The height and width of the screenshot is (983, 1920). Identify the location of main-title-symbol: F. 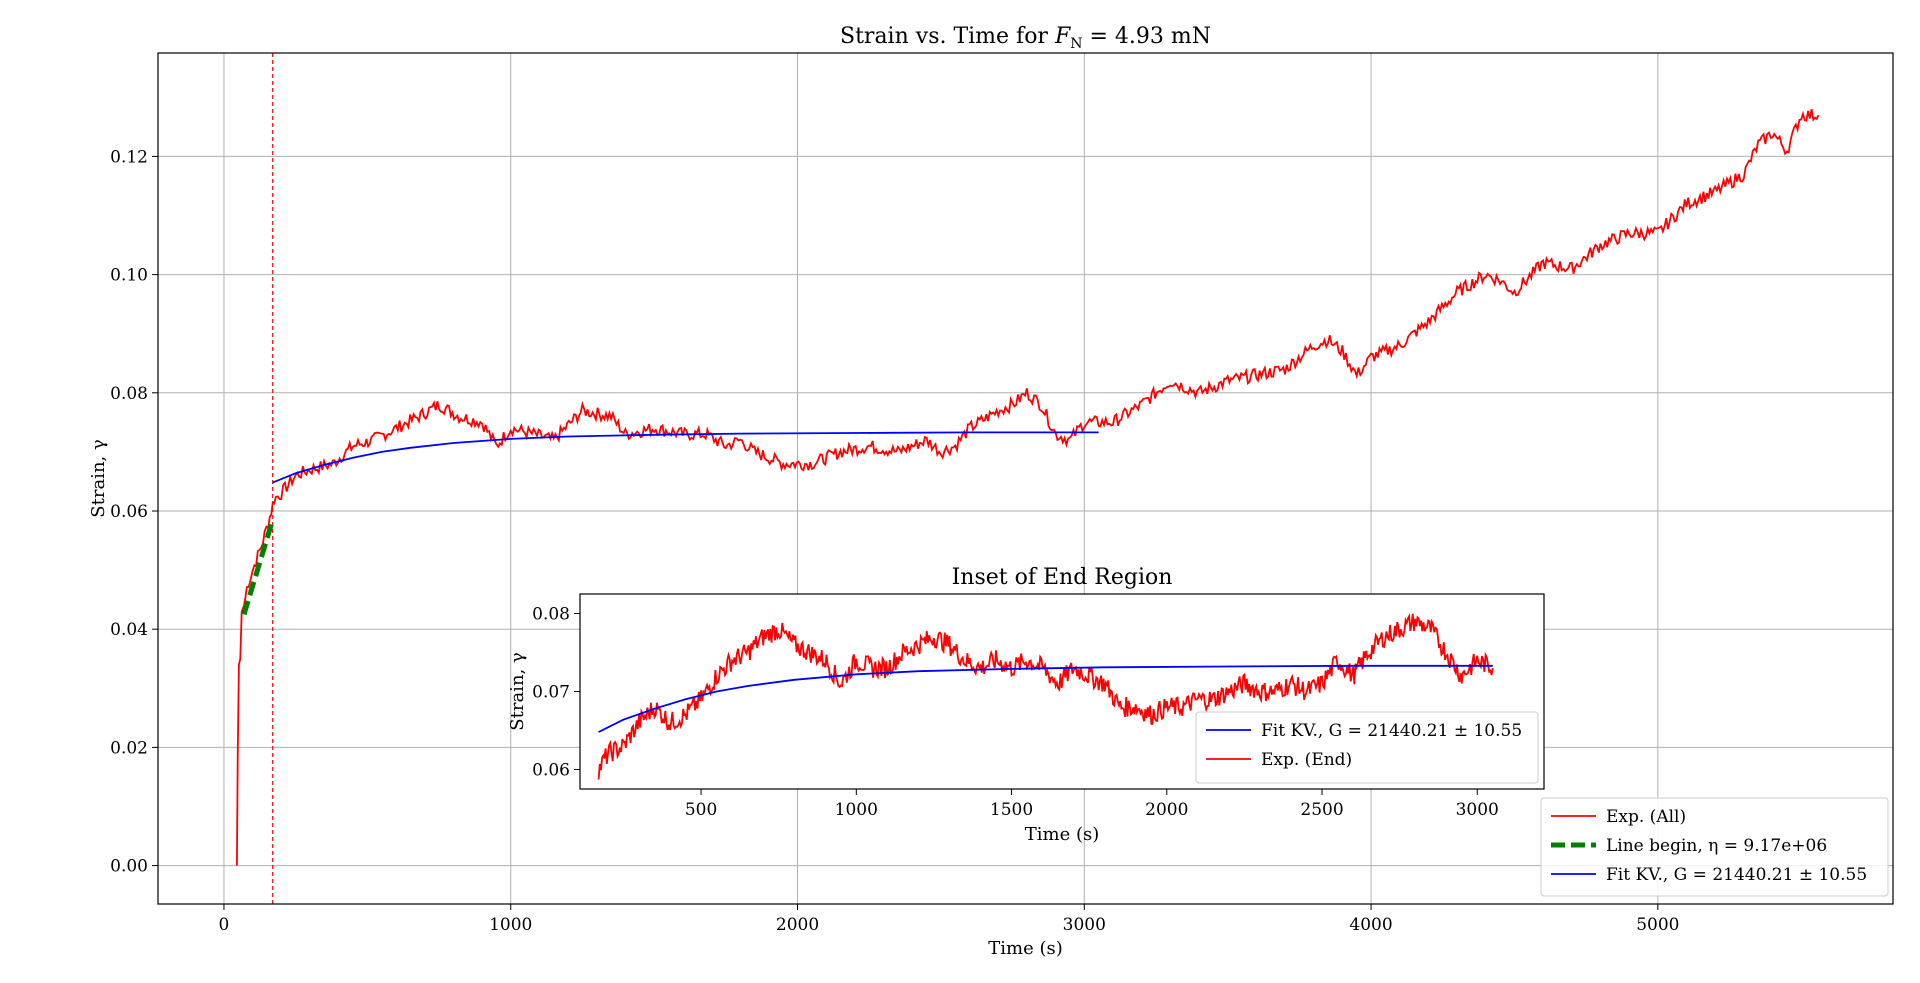
(1062, 36).